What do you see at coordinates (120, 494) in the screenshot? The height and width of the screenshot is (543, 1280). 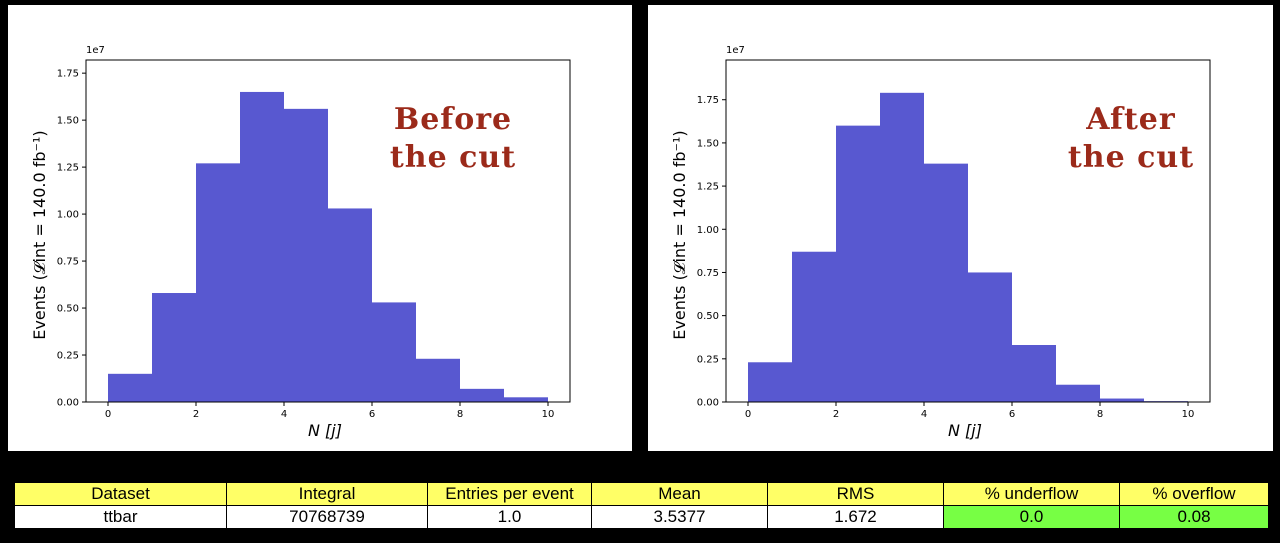 I see `header-dataset: Dataset` at bounding box center [120, 494].